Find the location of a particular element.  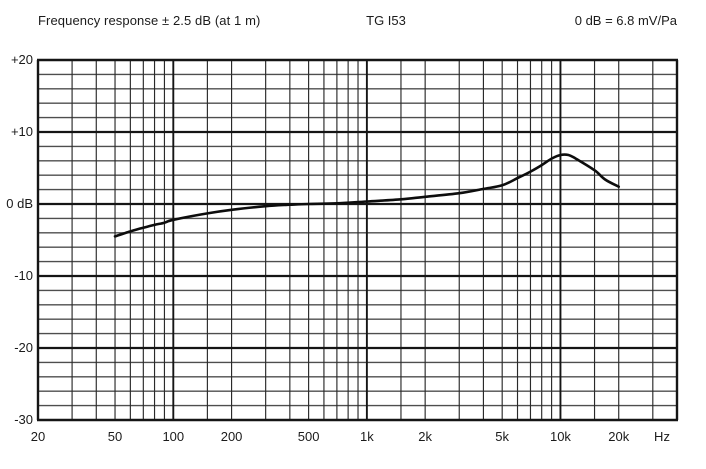

x-tick-label: 5k is located at coordinates (502, 436).